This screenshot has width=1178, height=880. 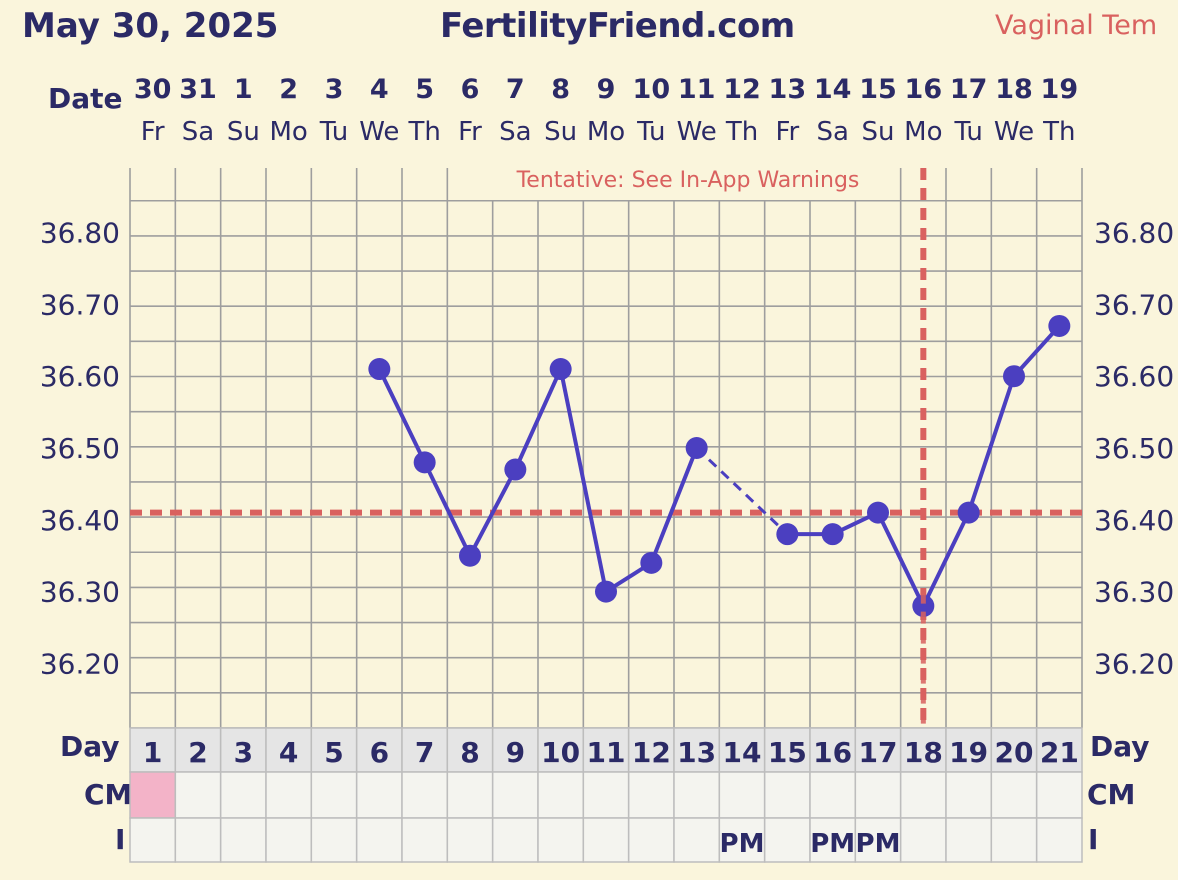 What do you see at coordinates (1014, 89) in the screenshot?
I see `date-label: 18` at bounding box center [1014, 89].